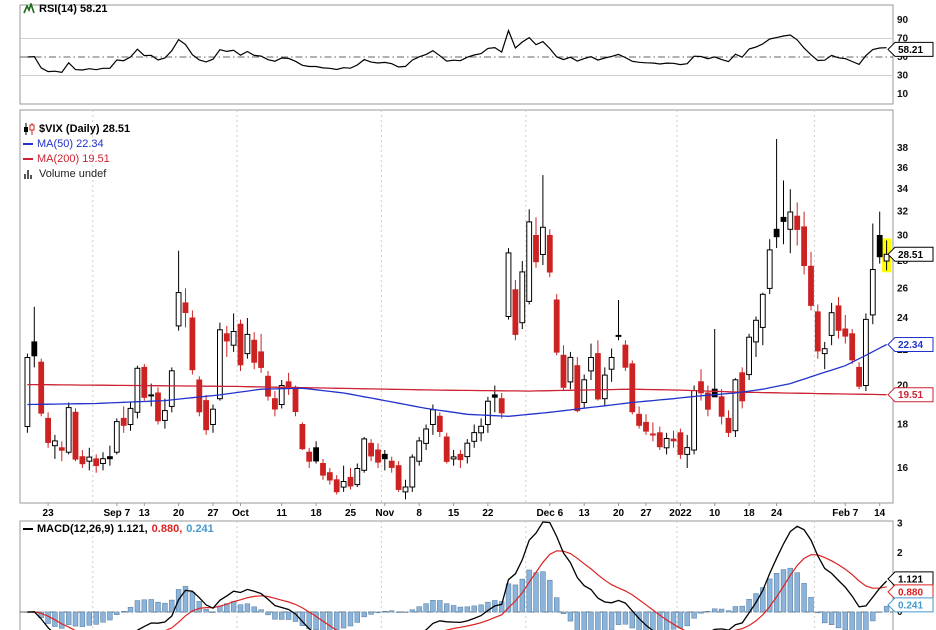 The width and height of the screenshot is (936, 630). I want to click on svg-text: 58.21, so click(910, 50).